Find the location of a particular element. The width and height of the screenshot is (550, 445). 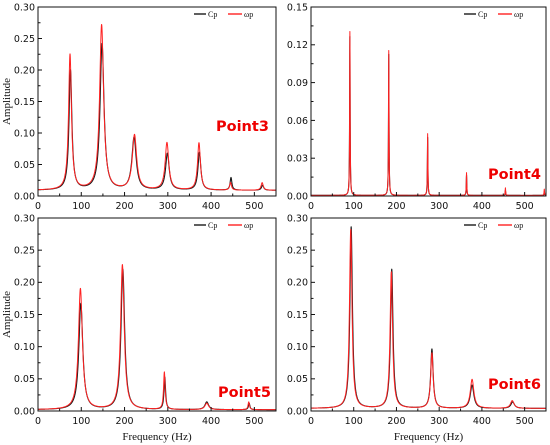

y-tick-label: 0.03 is located at coordinates (297, 159).